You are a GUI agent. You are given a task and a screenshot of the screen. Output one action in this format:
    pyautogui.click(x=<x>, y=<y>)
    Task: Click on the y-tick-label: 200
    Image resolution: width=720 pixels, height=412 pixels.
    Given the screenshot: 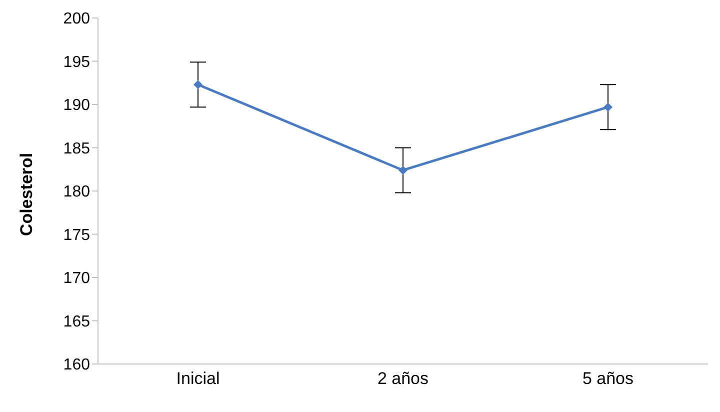 What is the action you would take?
    pyautogui.click(x=76, y=19)
    